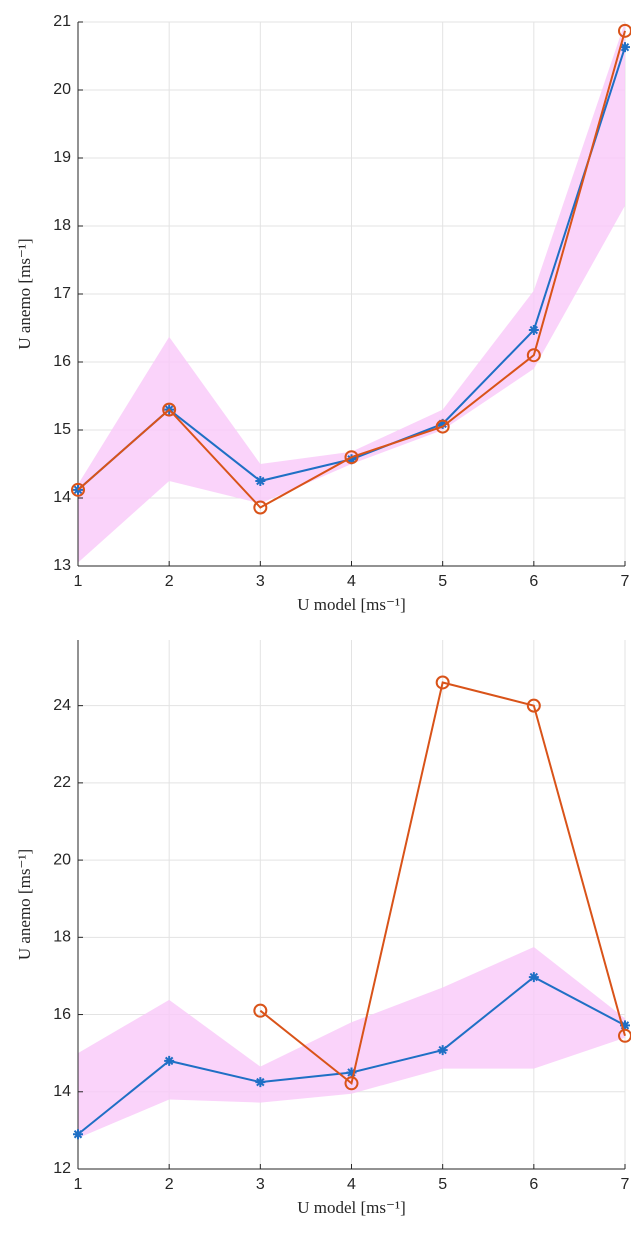 The image size is (631, 1239). I want to click on y-tick-label: 19, so click(62, 157).